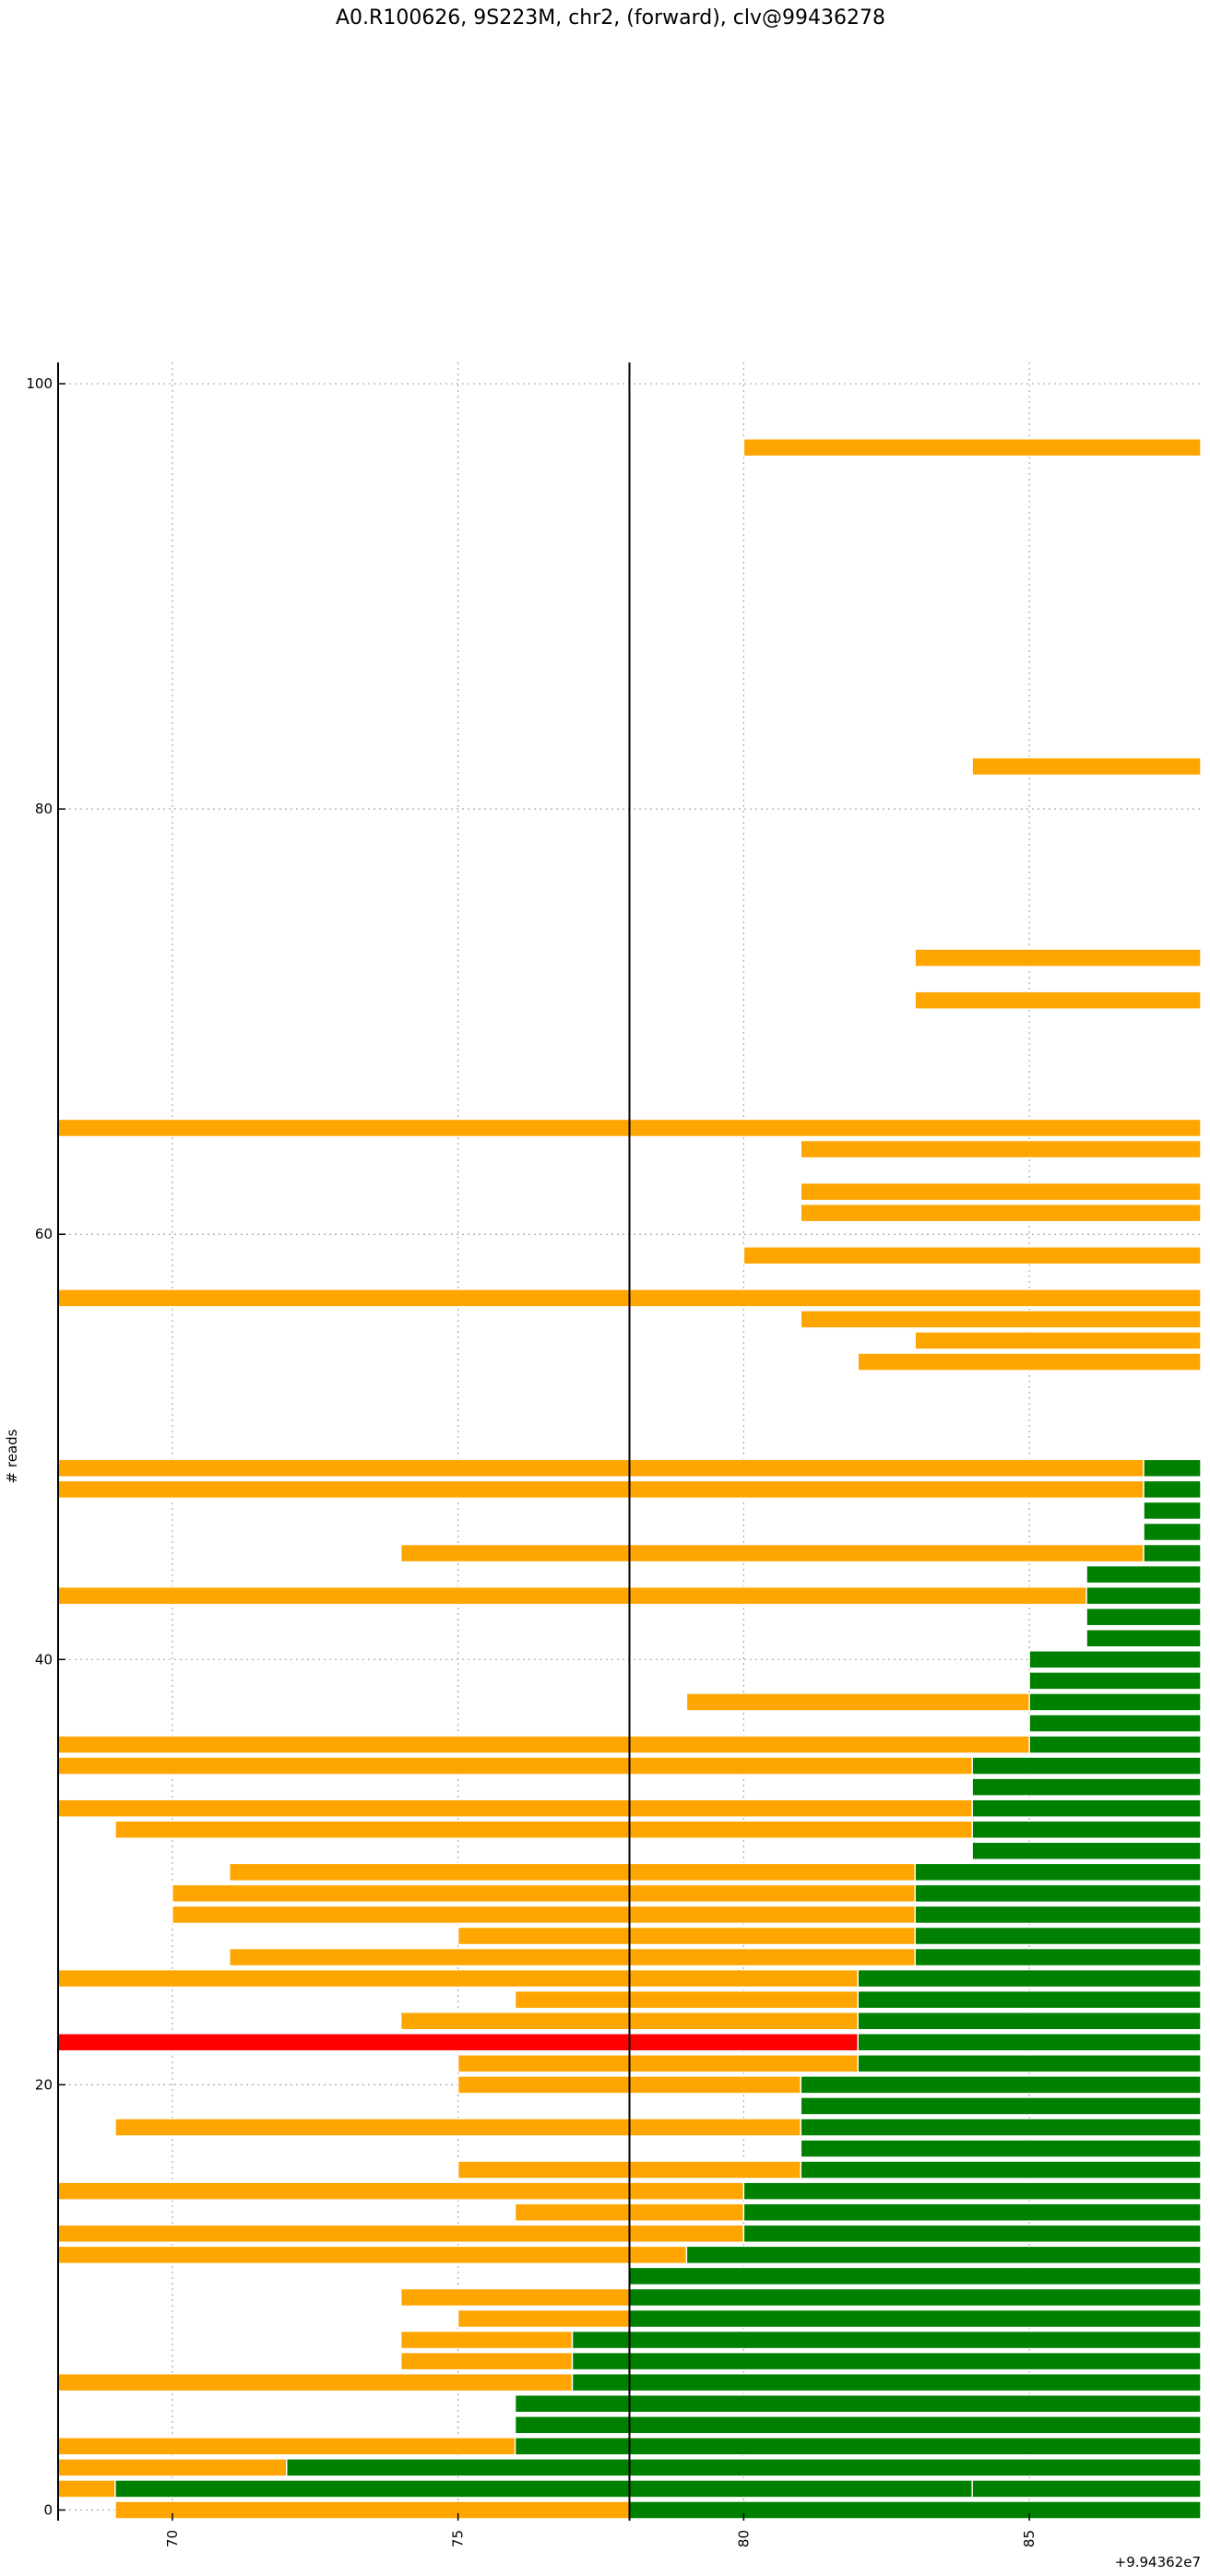  Describe the element at coordinates (1029, 2538) in the screenshot. I see `x-tick-label: 85` at that location.